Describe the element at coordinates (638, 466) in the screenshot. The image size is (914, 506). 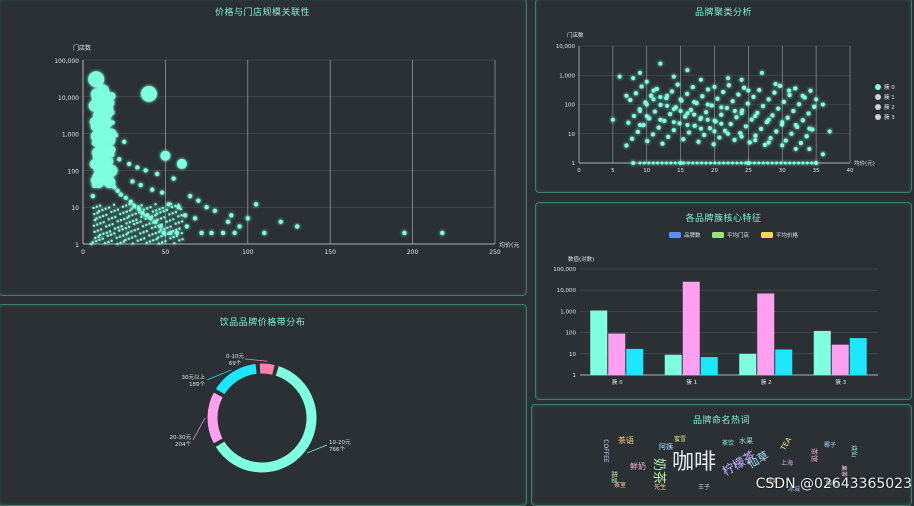
I see `word-cloud-term: 鲜奶` at that location.